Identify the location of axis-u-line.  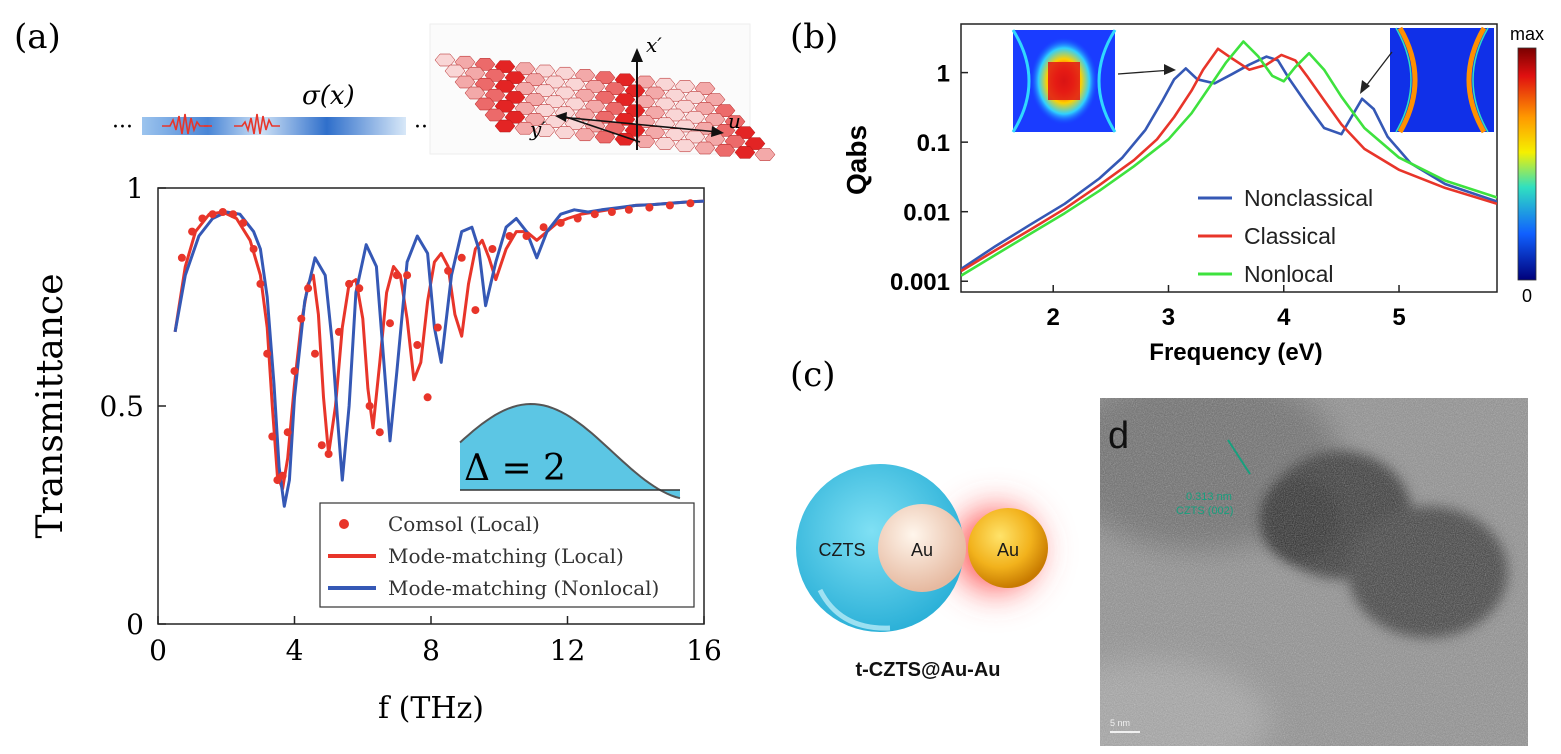
(639, 124).